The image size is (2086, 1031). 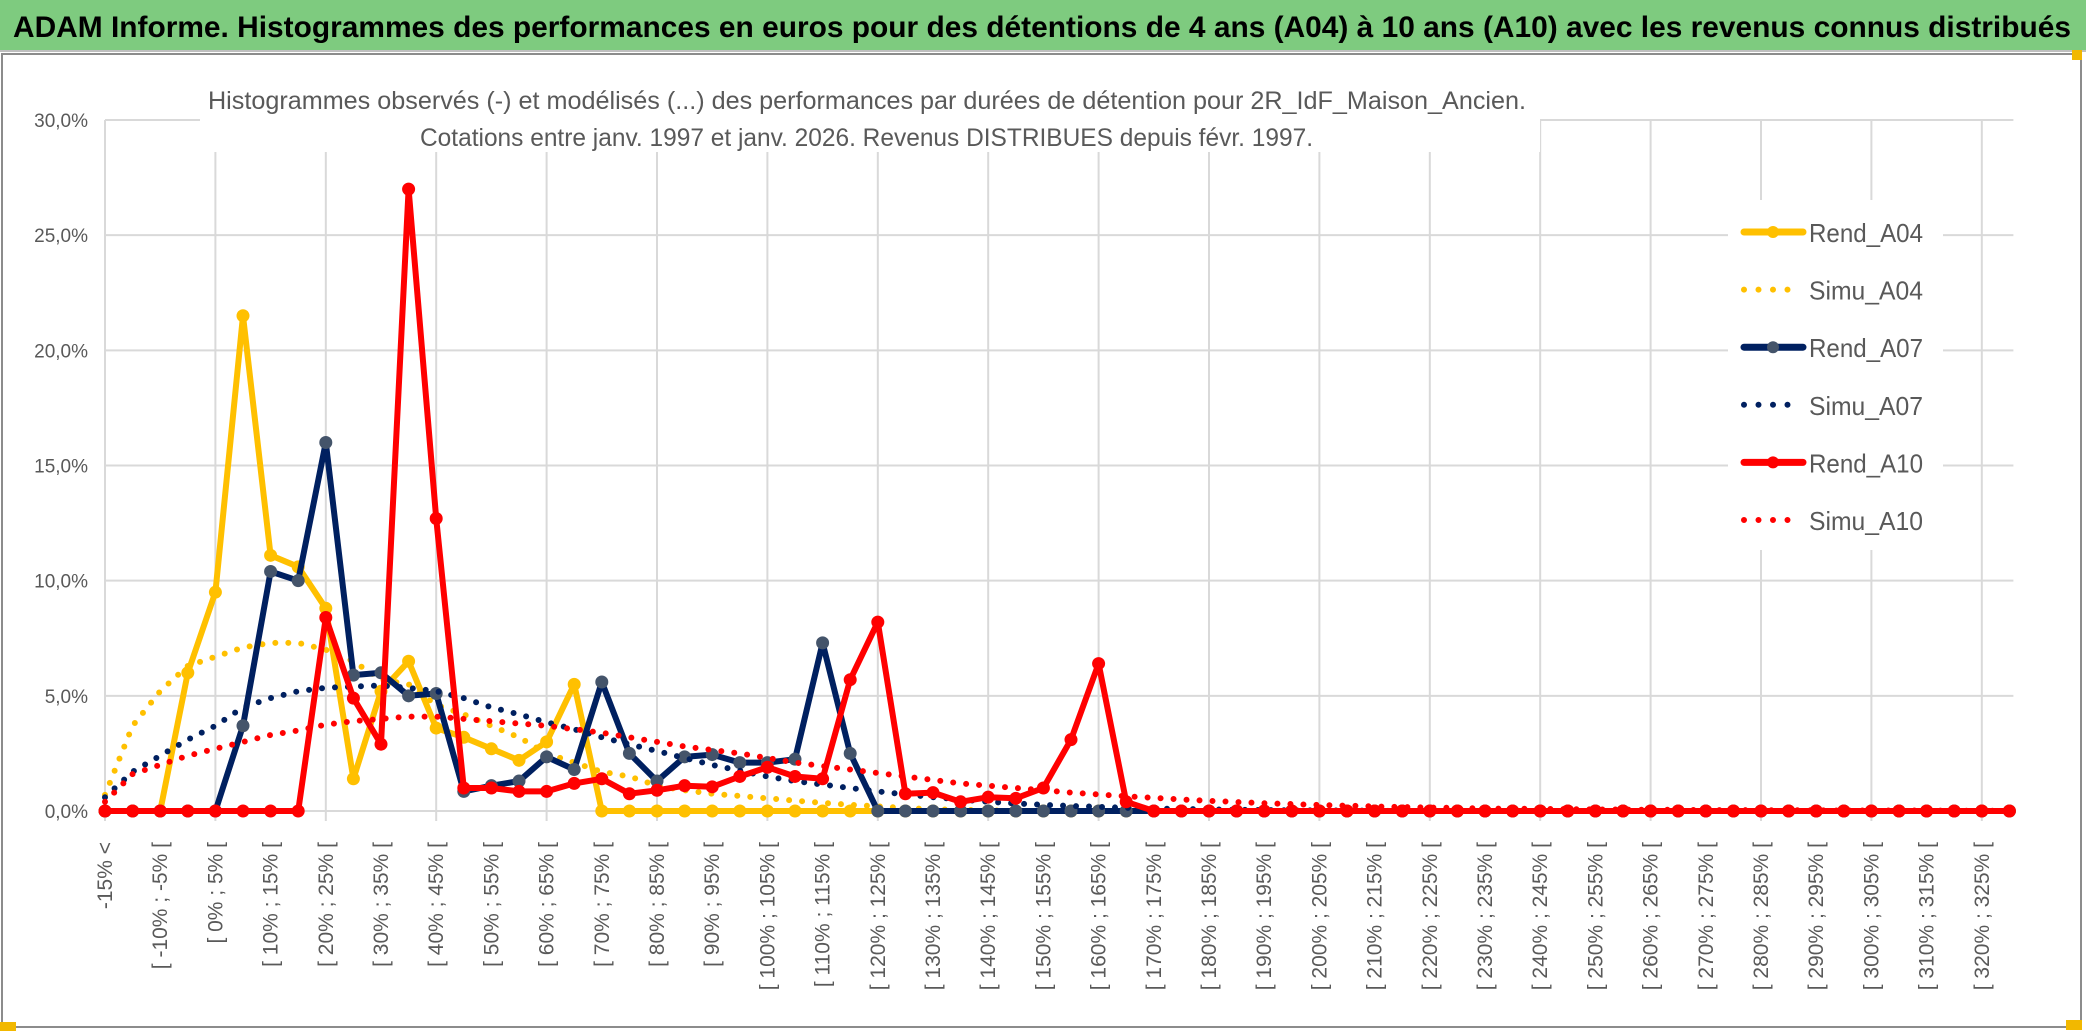 What do you see at coordinates (1832, 406) in the screenshot?
I see `legend-entry-simu-a07: Simu_A07` at bounding box center [1832, 406].